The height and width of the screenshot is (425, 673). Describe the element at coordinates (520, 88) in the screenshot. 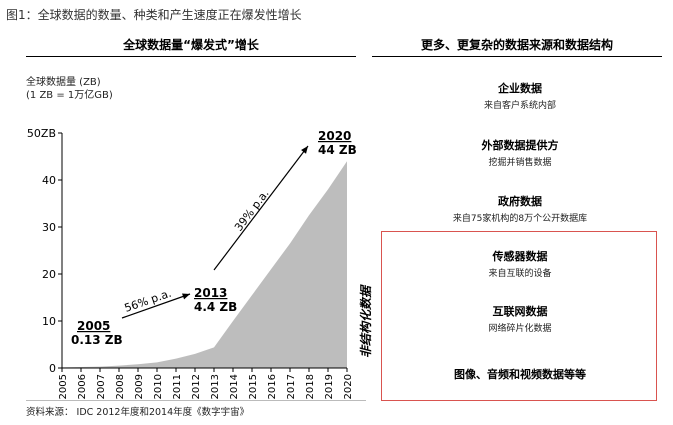

I see `source-title: 企业数据` at that location.